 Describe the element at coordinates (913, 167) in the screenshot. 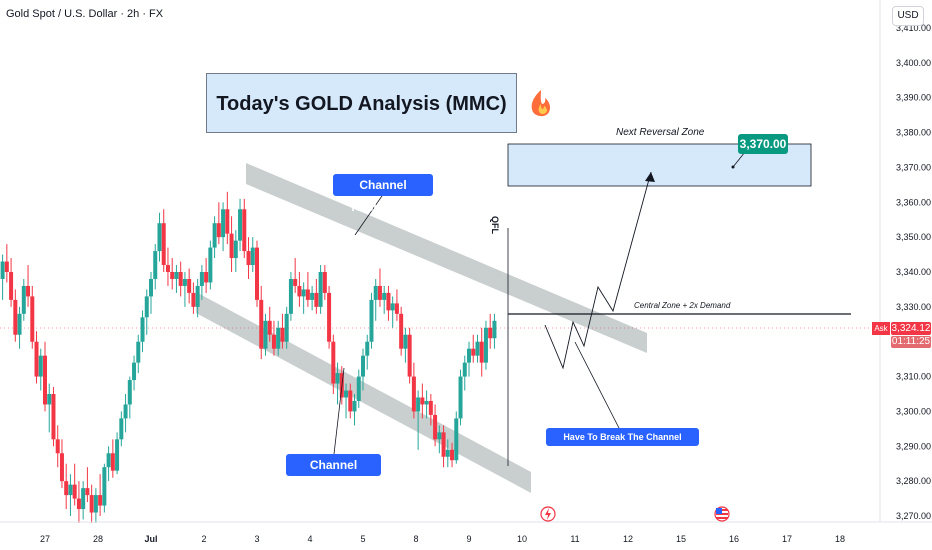

I see `y-tick-label: 3,370.00` at that location.